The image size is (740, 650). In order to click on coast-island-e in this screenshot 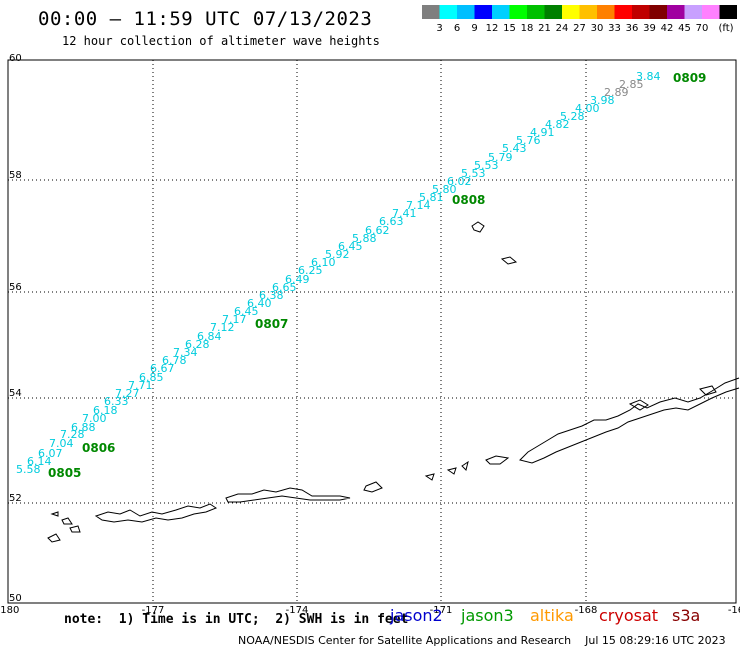, I will do `click(451, 471)`.